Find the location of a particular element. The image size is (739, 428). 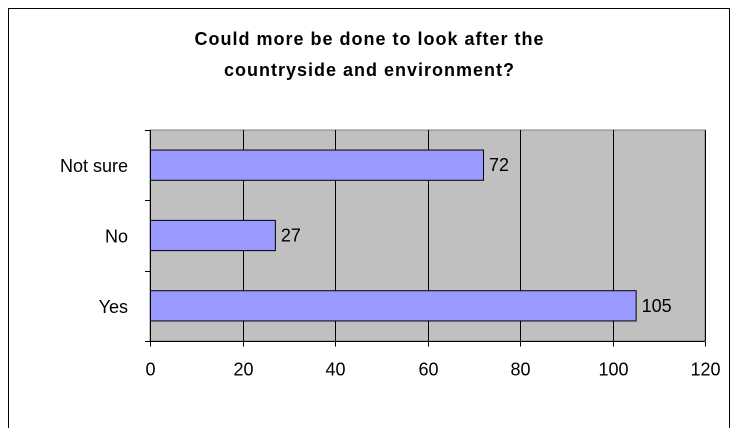

data-label: 105 is located at coordinates (657, 306).